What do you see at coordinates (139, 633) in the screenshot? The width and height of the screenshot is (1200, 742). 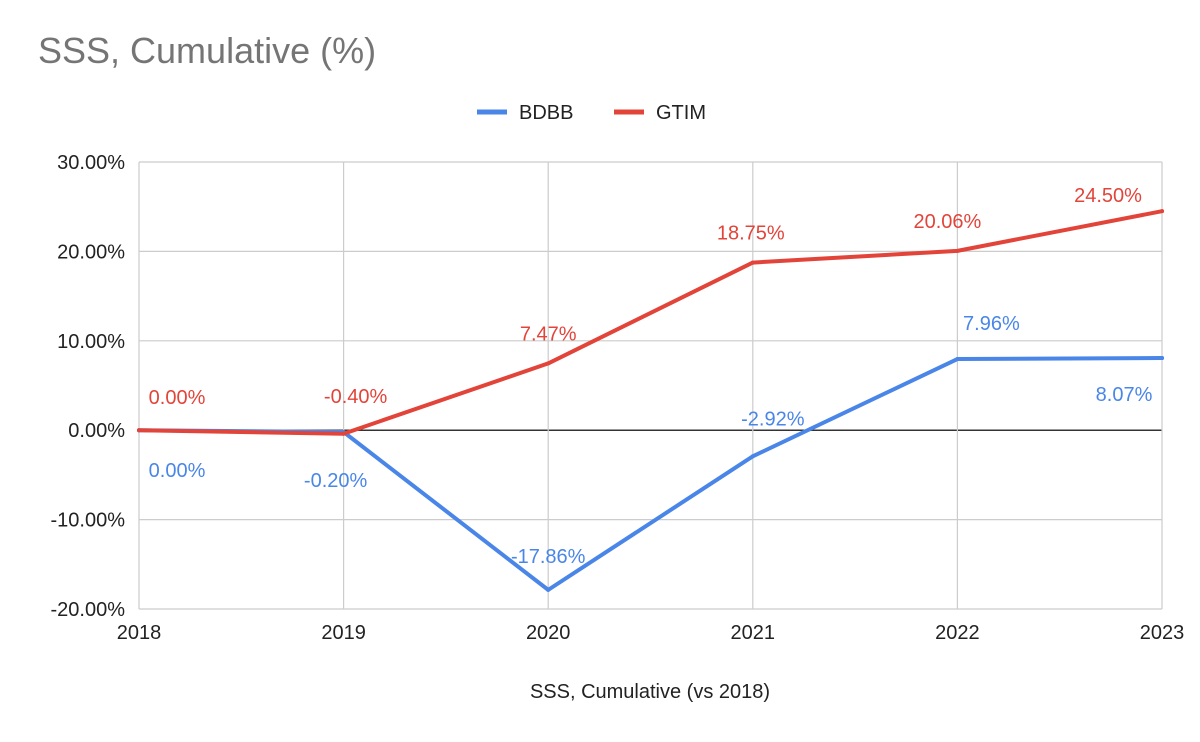 I see `x-tick-label: 2018` at bounding box center [139, 633].